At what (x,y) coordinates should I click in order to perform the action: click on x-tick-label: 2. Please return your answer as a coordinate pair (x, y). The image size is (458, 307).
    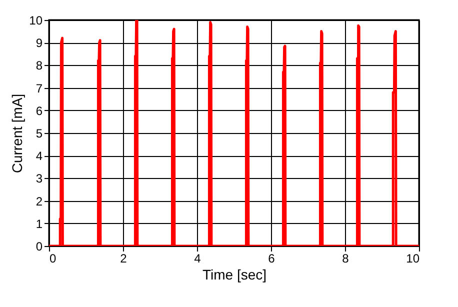
    Looking at the image, I should click on (124, 259).